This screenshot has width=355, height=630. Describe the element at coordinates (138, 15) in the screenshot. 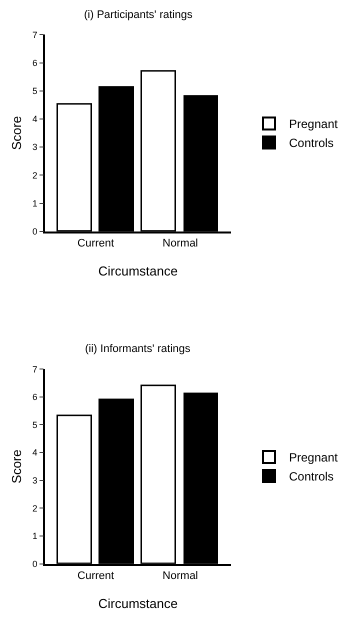

I see `chart-title: (i) Participants' ratings` at that location.